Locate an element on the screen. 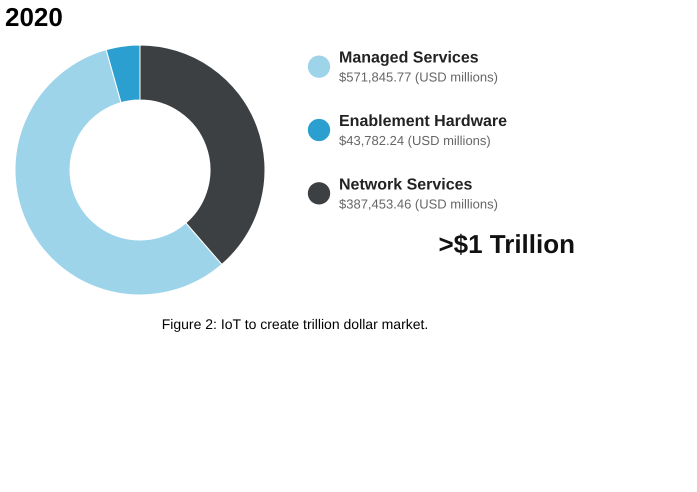 This screenshot has height=492, width=697. legend-label: Managed Services is located at coordinates (409, 58).